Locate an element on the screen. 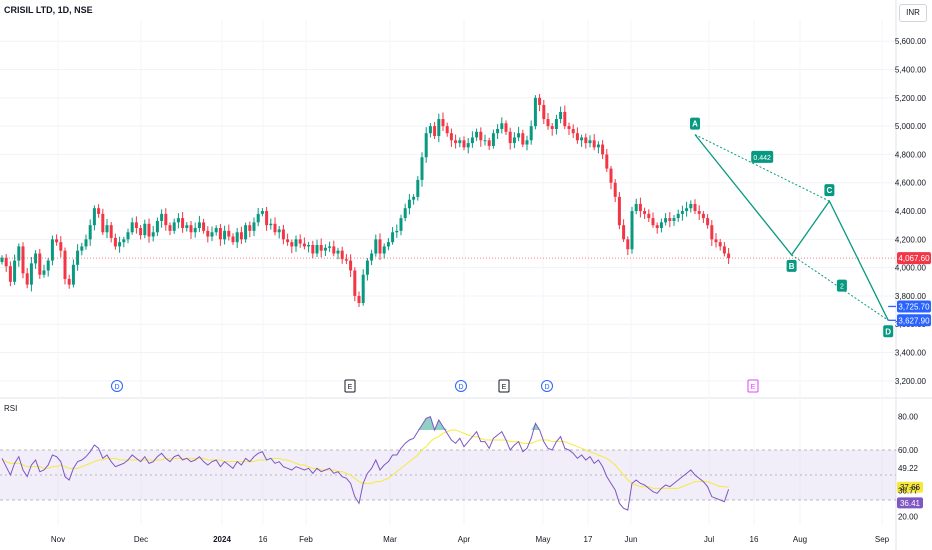 This screenshot has height=550, width=932. rsi-line is located at coordinates (365, 463).